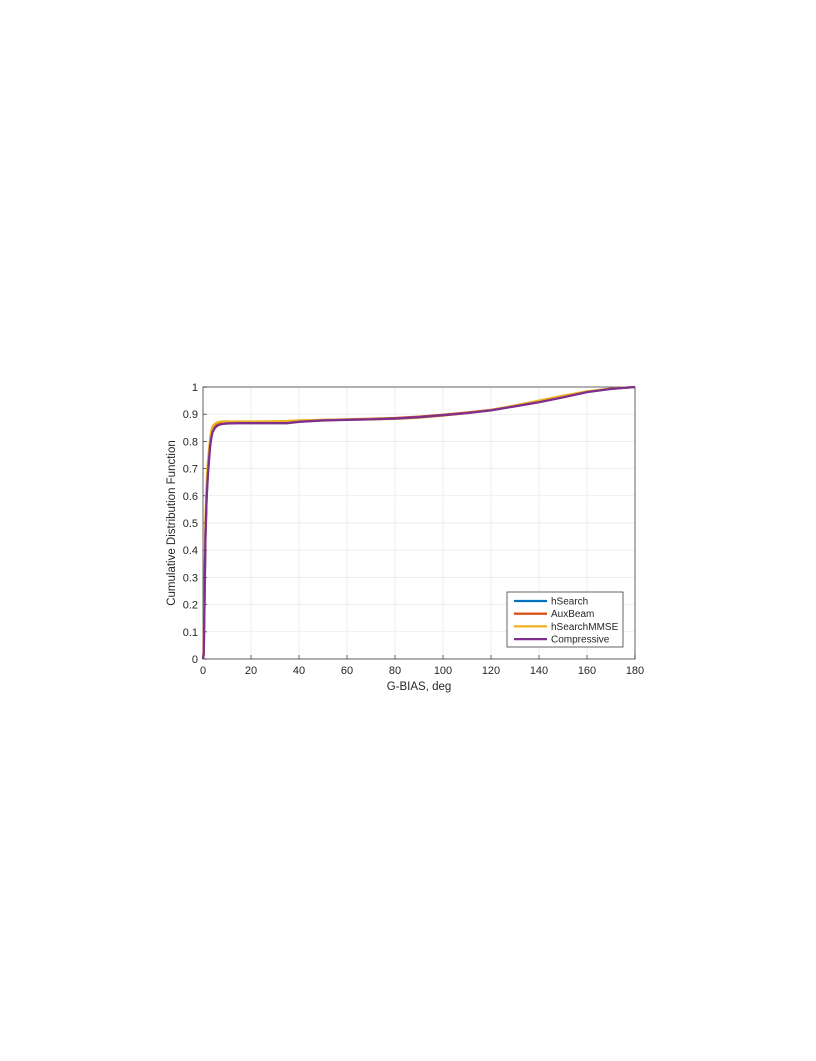 This screenshot has height=1061, width=816. What do you see at coordinates (190, 415) in the screenshot?
I see `y-tick-label: 0.9` at bounding box center [190, 415].